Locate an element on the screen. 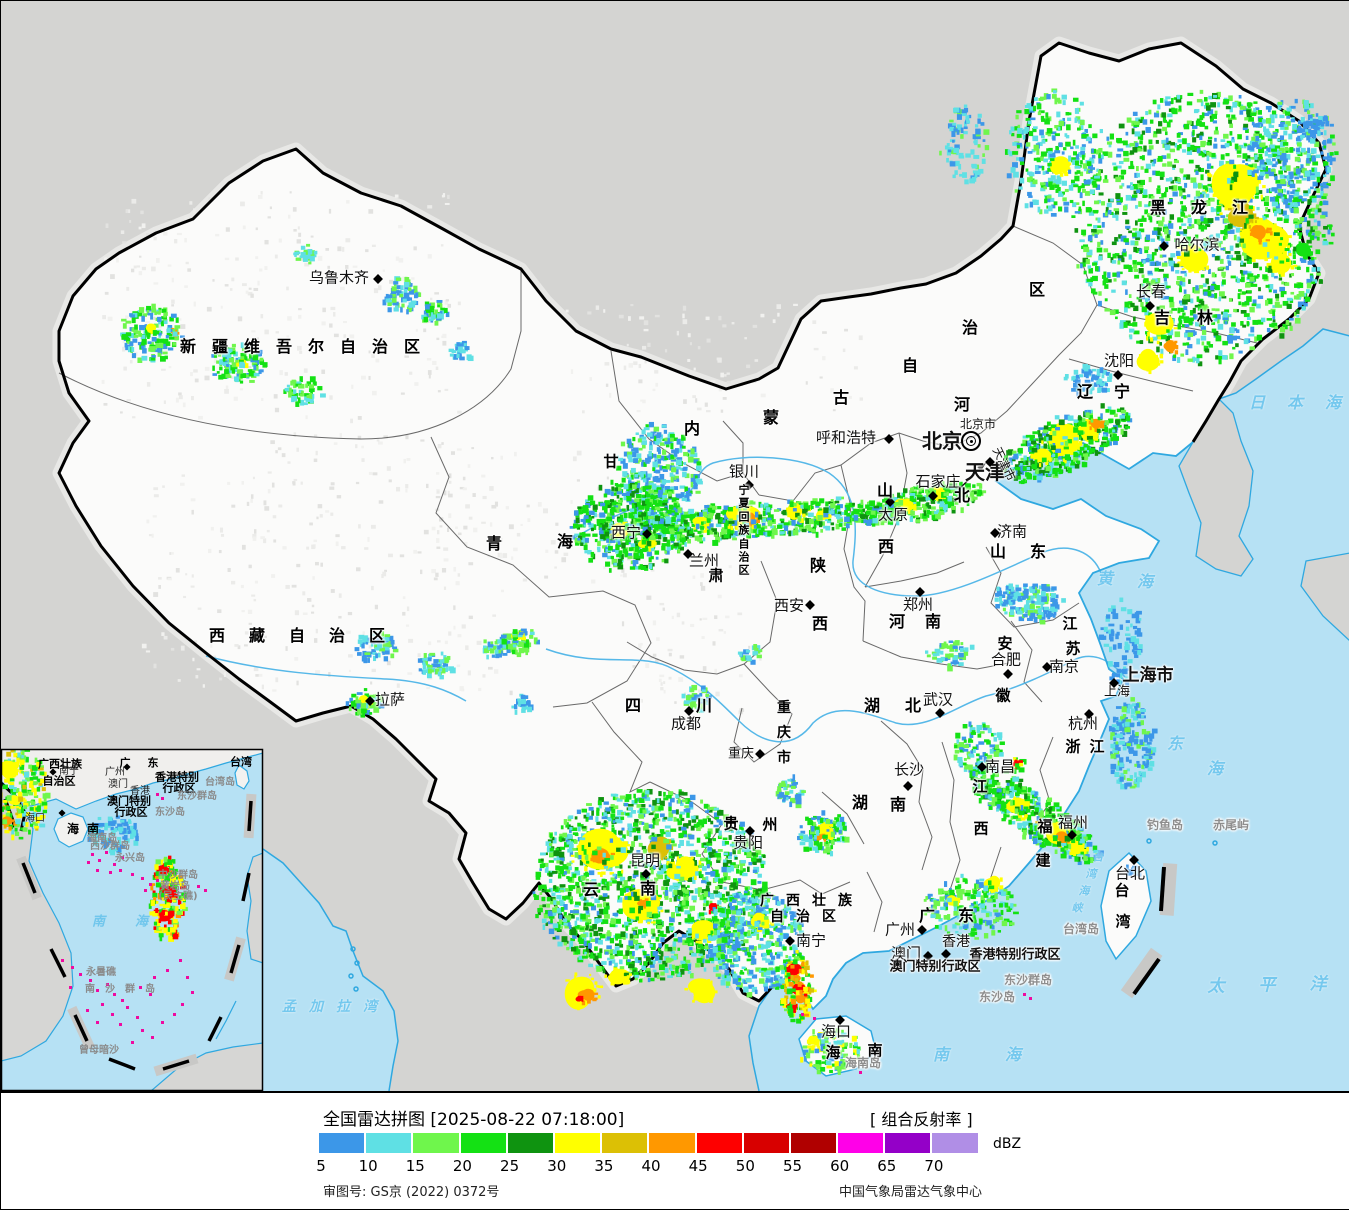  province-label: 宁 is located at coordinates (744, 490).